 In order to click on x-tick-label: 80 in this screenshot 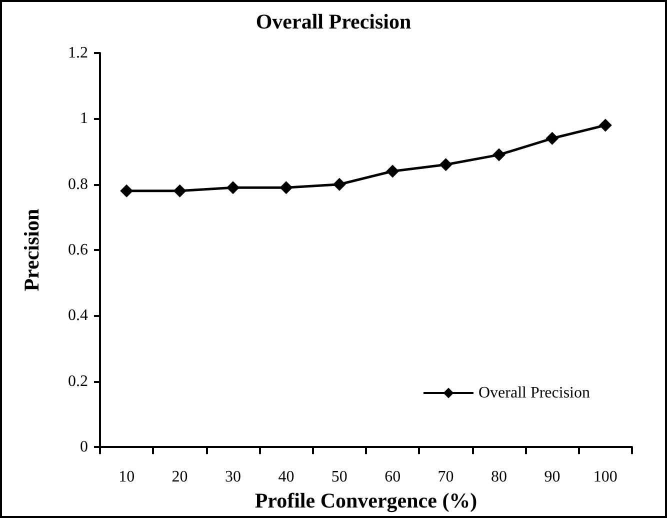, I will do `click(499, 477)`.